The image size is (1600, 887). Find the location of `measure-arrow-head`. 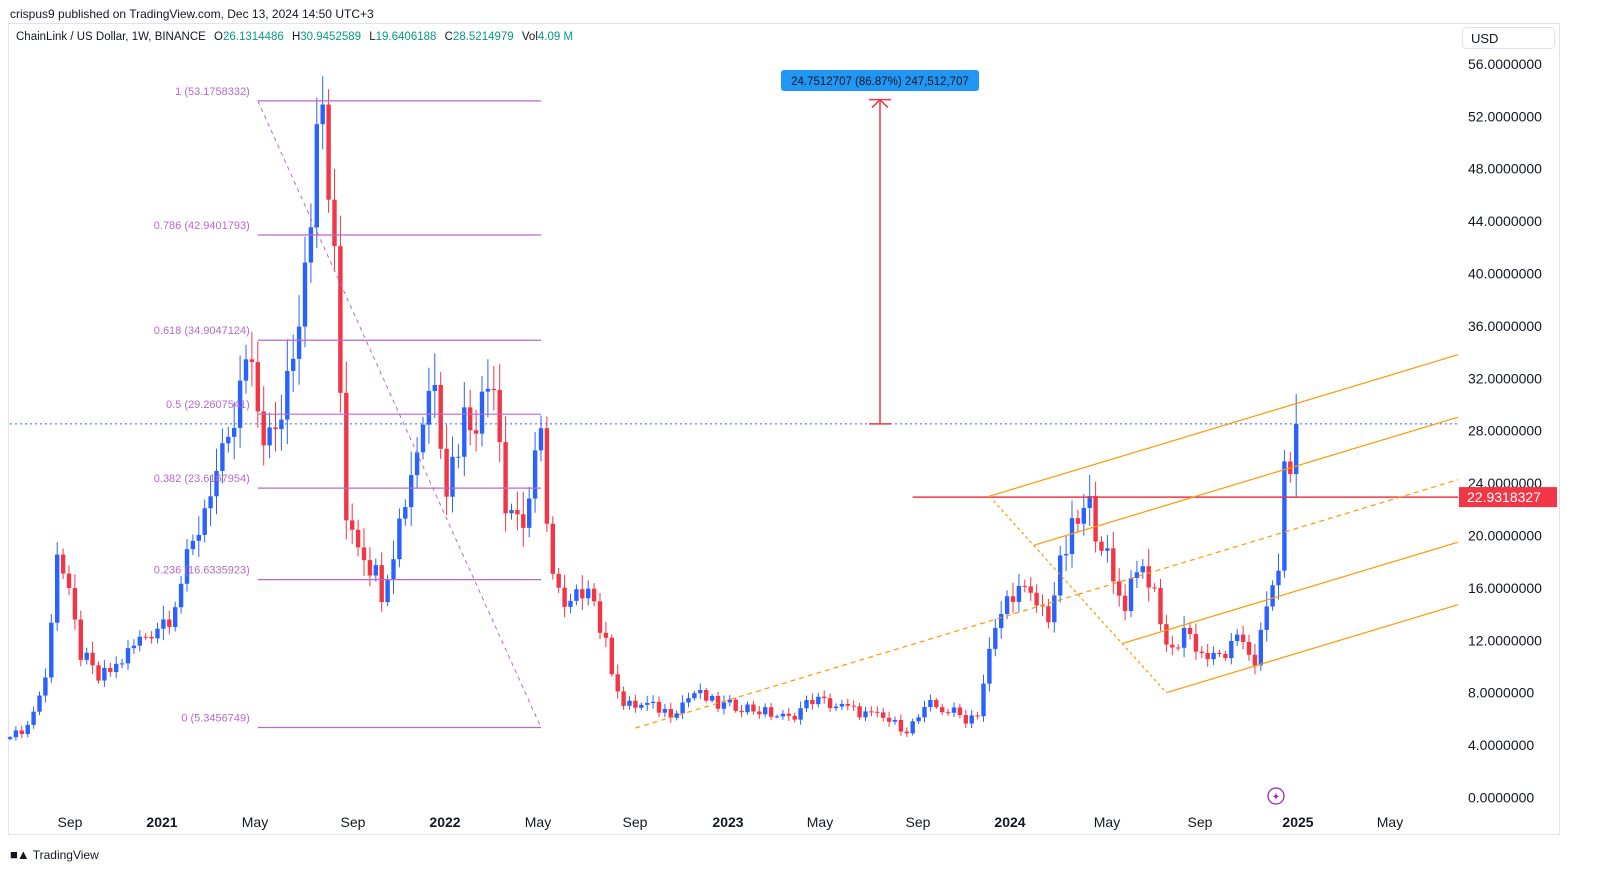

measure-arrow-head is located at coordinates (880, 103).